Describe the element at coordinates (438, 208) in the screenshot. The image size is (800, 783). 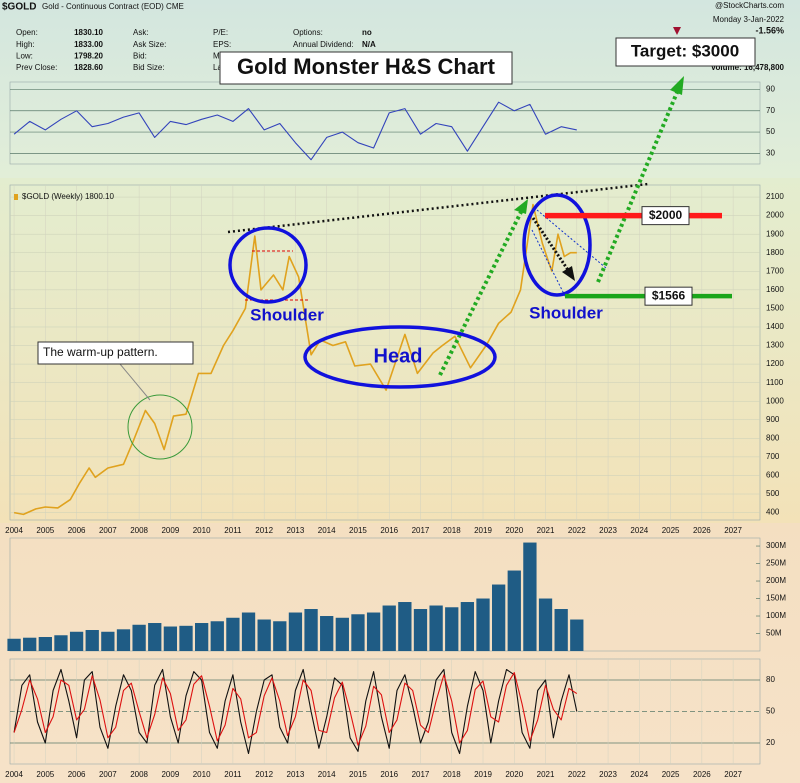
I see `neckline-trend` at that location.